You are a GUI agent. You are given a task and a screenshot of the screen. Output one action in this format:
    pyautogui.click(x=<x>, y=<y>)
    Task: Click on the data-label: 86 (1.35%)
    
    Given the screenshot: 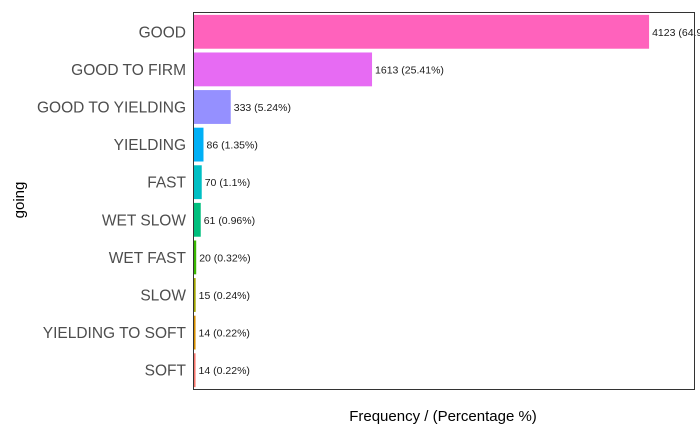 What is the action you would take?
    pyautogui.click(x=231, y=146)
    